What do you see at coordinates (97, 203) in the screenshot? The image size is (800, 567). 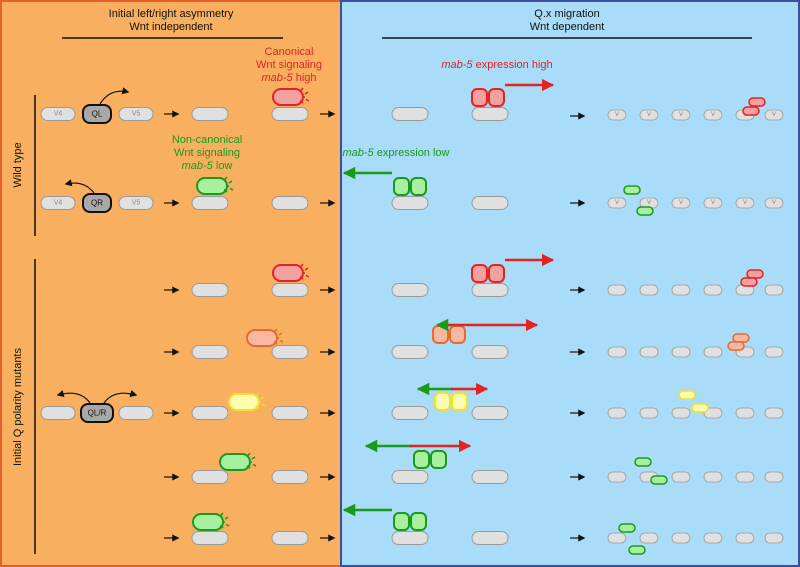 I see `qr-label: QR` at bounding box center [97, 203].